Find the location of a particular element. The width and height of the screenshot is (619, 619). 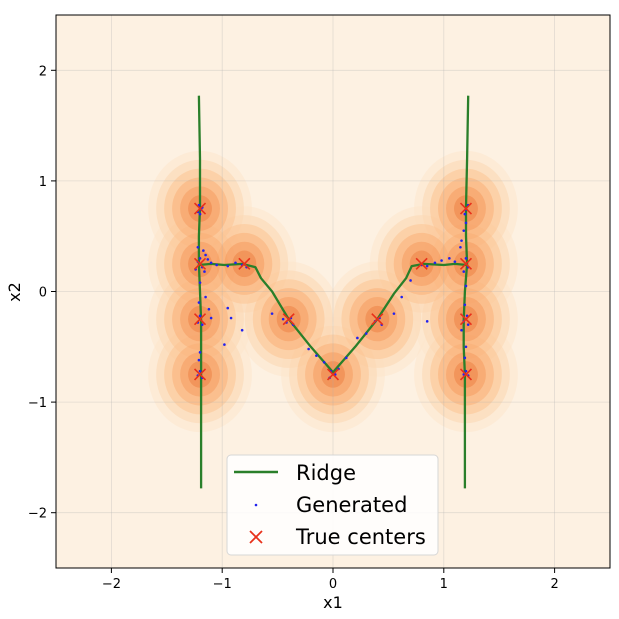

x-tick-label: −1 is located at coordinates (222, 584).